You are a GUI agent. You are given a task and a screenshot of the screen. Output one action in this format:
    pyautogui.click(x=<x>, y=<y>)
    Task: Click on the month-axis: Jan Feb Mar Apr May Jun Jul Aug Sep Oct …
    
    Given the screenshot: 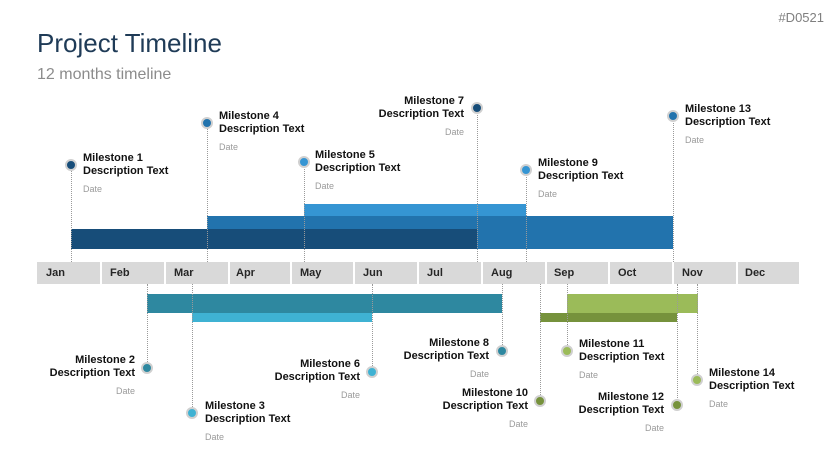 What is the action you would take?
    pyautogui.click(x=418, y=273)
    